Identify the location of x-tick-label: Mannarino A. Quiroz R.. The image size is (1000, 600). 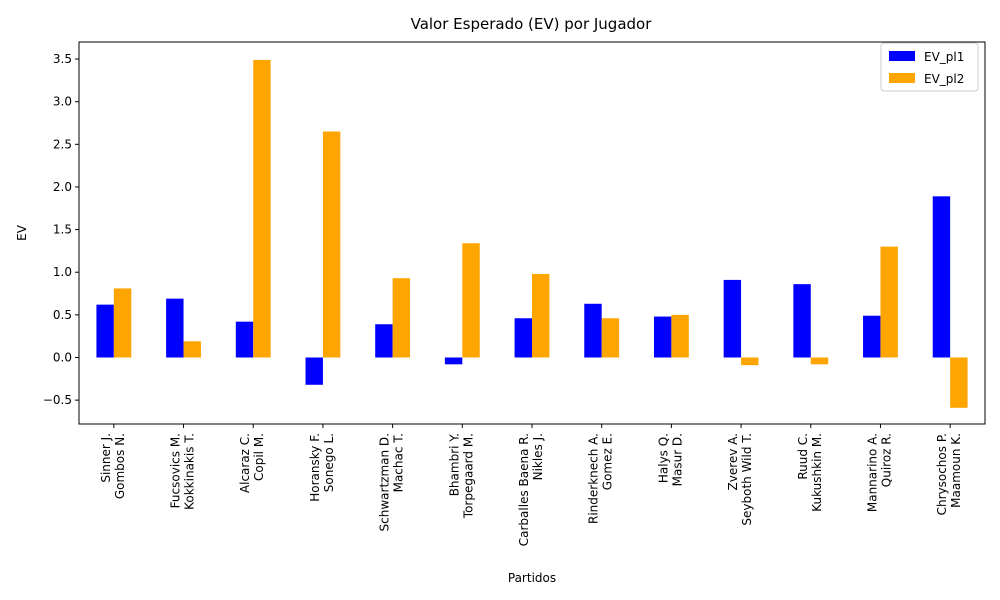
(879, 472).